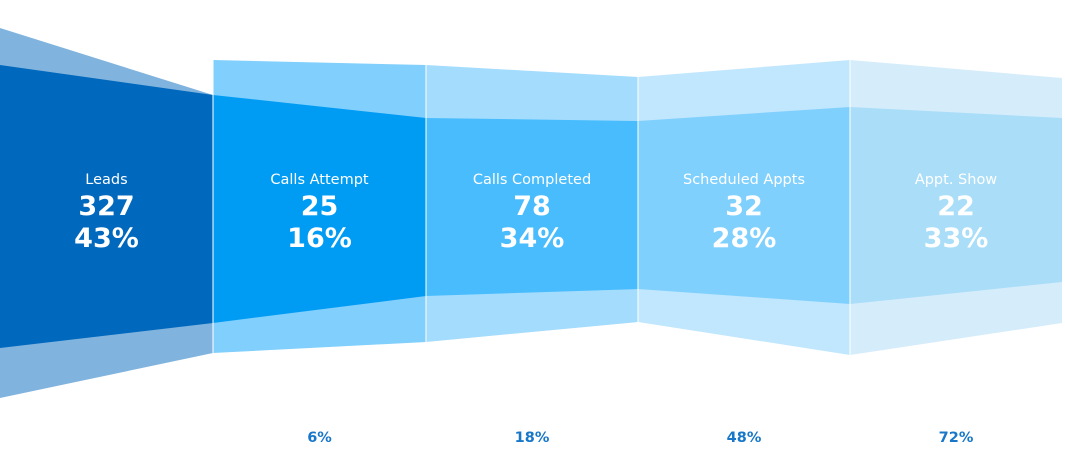  What do you see at coordinates (532, 438) in the screenshot?
I see `conversion-rate-calls-completed: 18%` at bounding box center [532, 438].